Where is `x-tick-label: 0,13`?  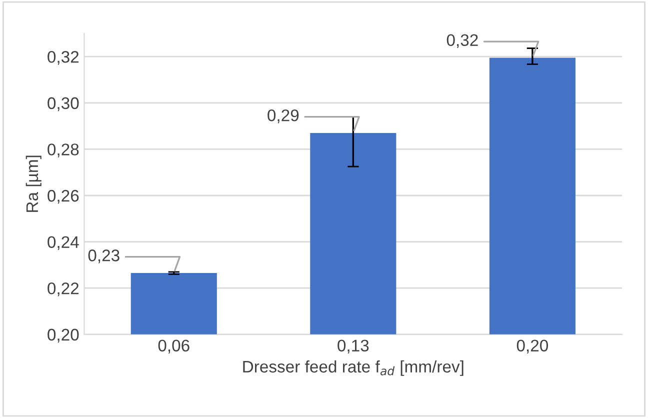 x-tick-label: 0,13 is located at coordinates (353, 347).